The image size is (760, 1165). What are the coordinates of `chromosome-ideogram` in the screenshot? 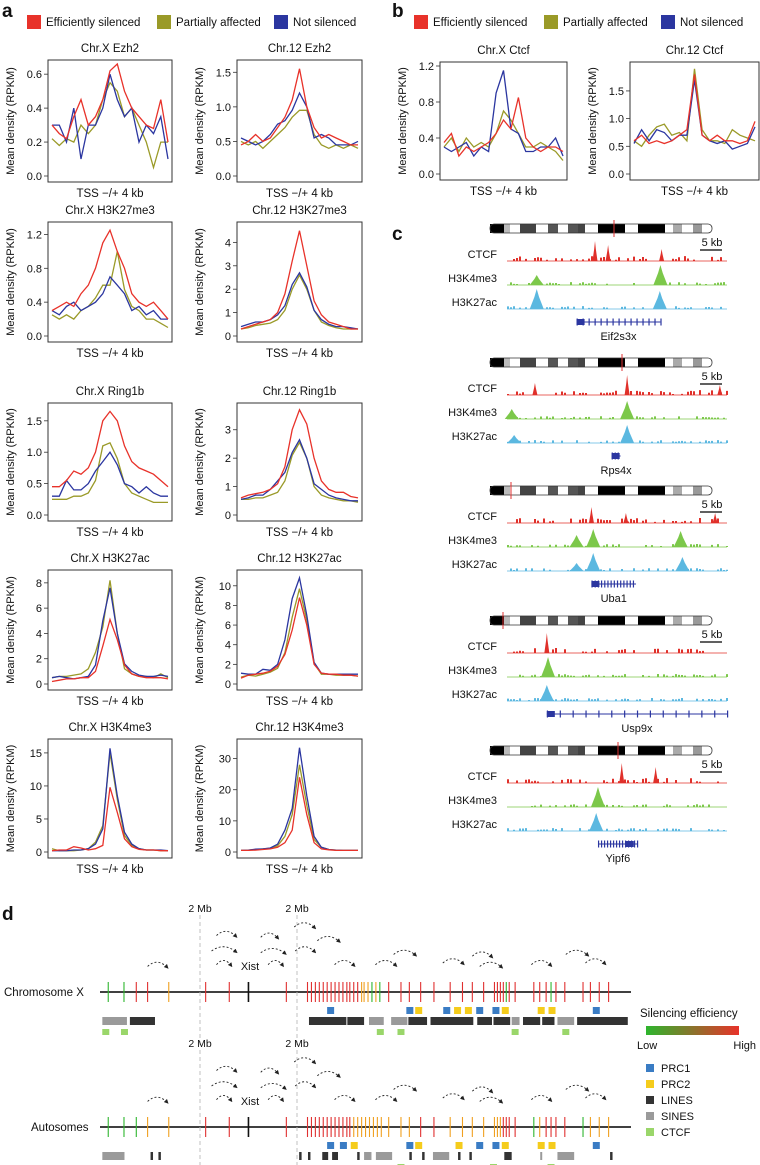 It's located at (601, 620).